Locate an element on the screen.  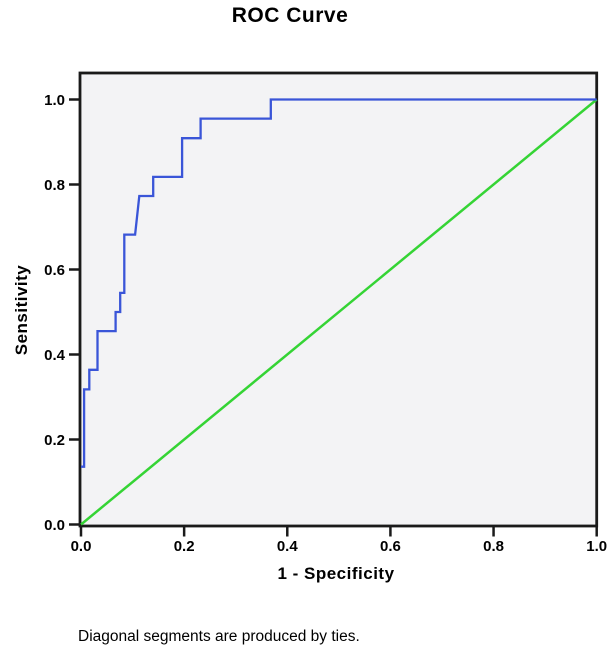
x-tick-label: 0.4 is located at coordinates (288, 546).